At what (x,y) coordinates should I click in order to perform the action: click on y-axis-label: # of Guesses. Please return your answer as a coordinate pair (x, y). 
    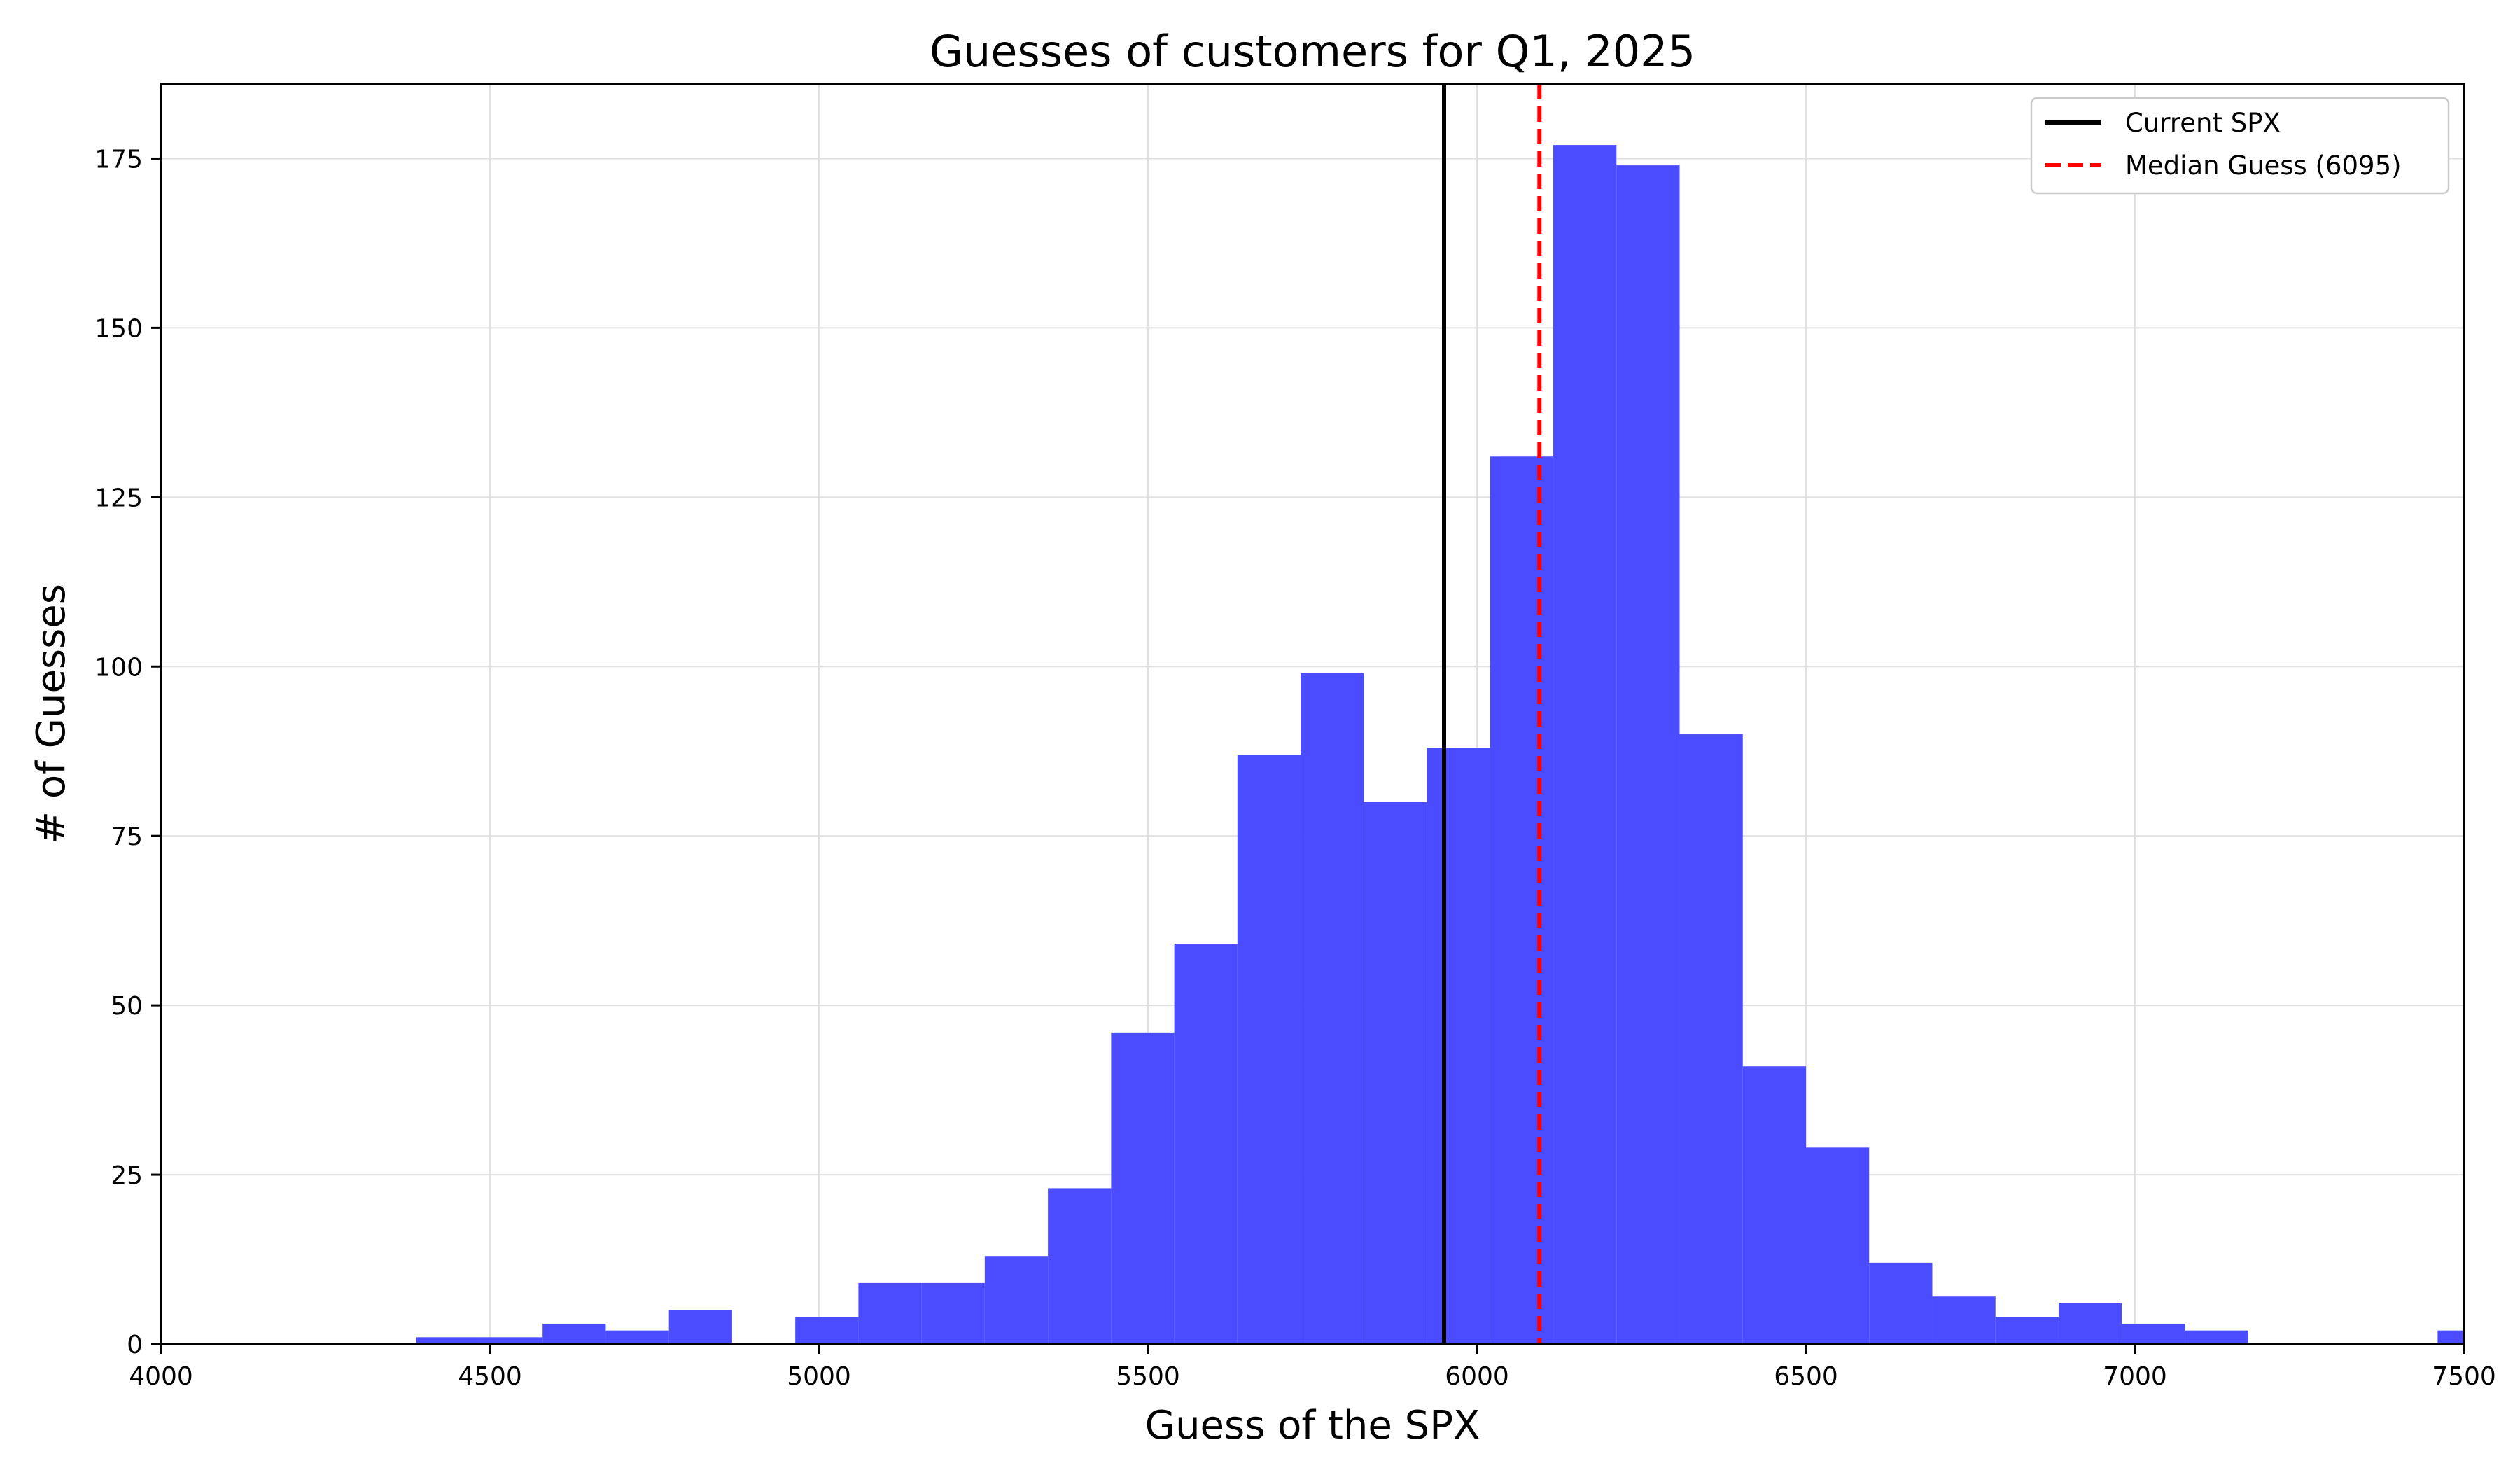
    Looking at the image, I should click on (51, 714).